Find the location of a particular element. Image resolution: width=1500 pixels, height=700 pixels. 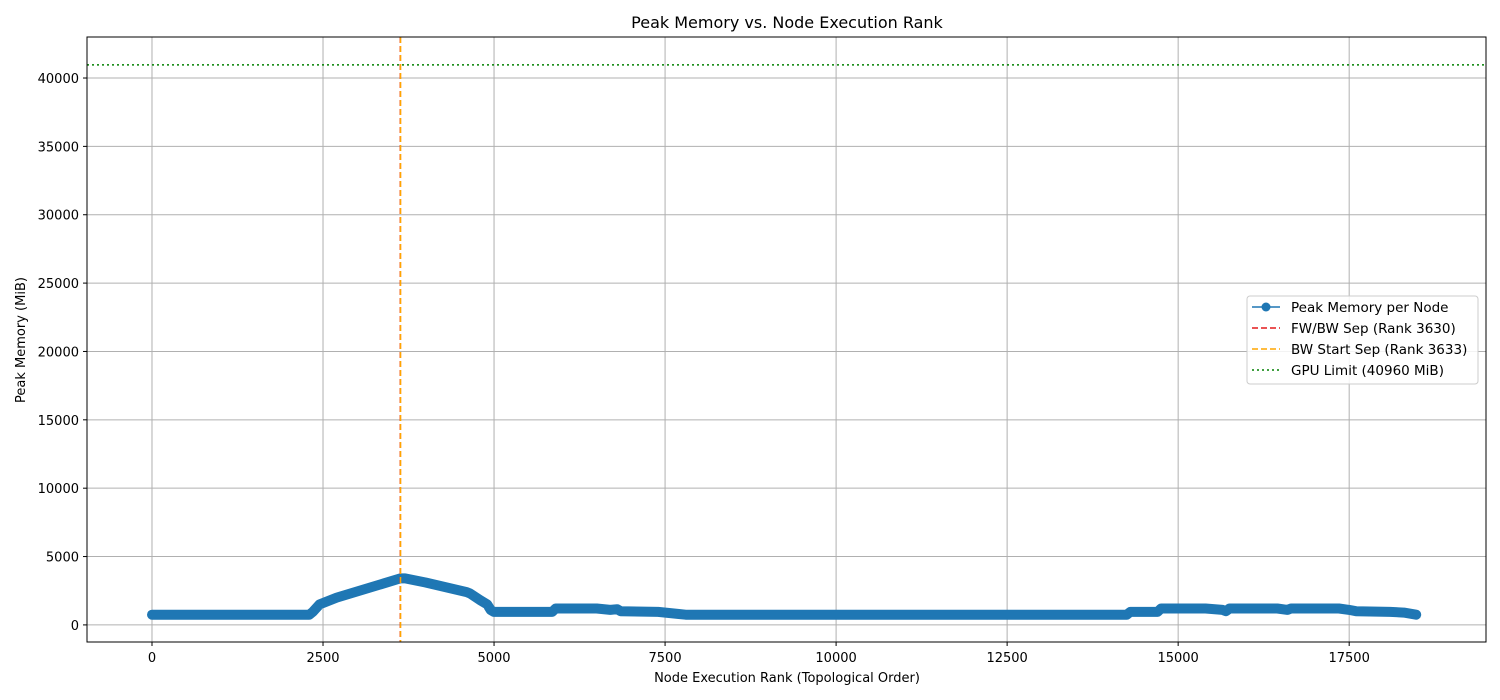

y-tick-label: 25000 is located at coordinates (58, 284).